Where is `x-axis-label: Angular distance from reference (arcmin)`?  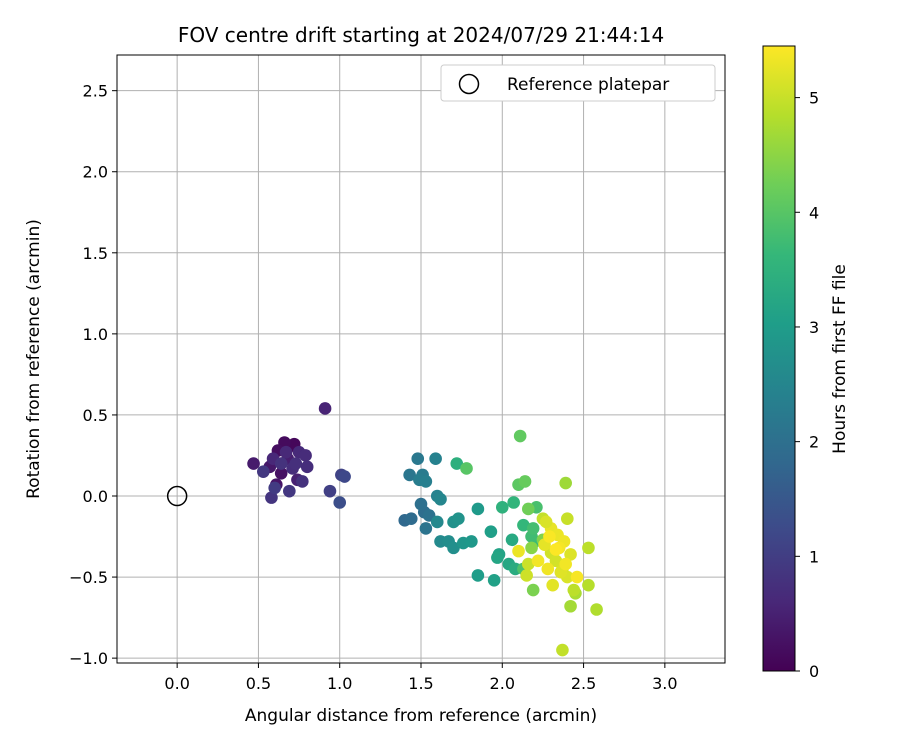 x-axis-label: Angular distance from reference (arcmin) is located at coordinates (421, 716).